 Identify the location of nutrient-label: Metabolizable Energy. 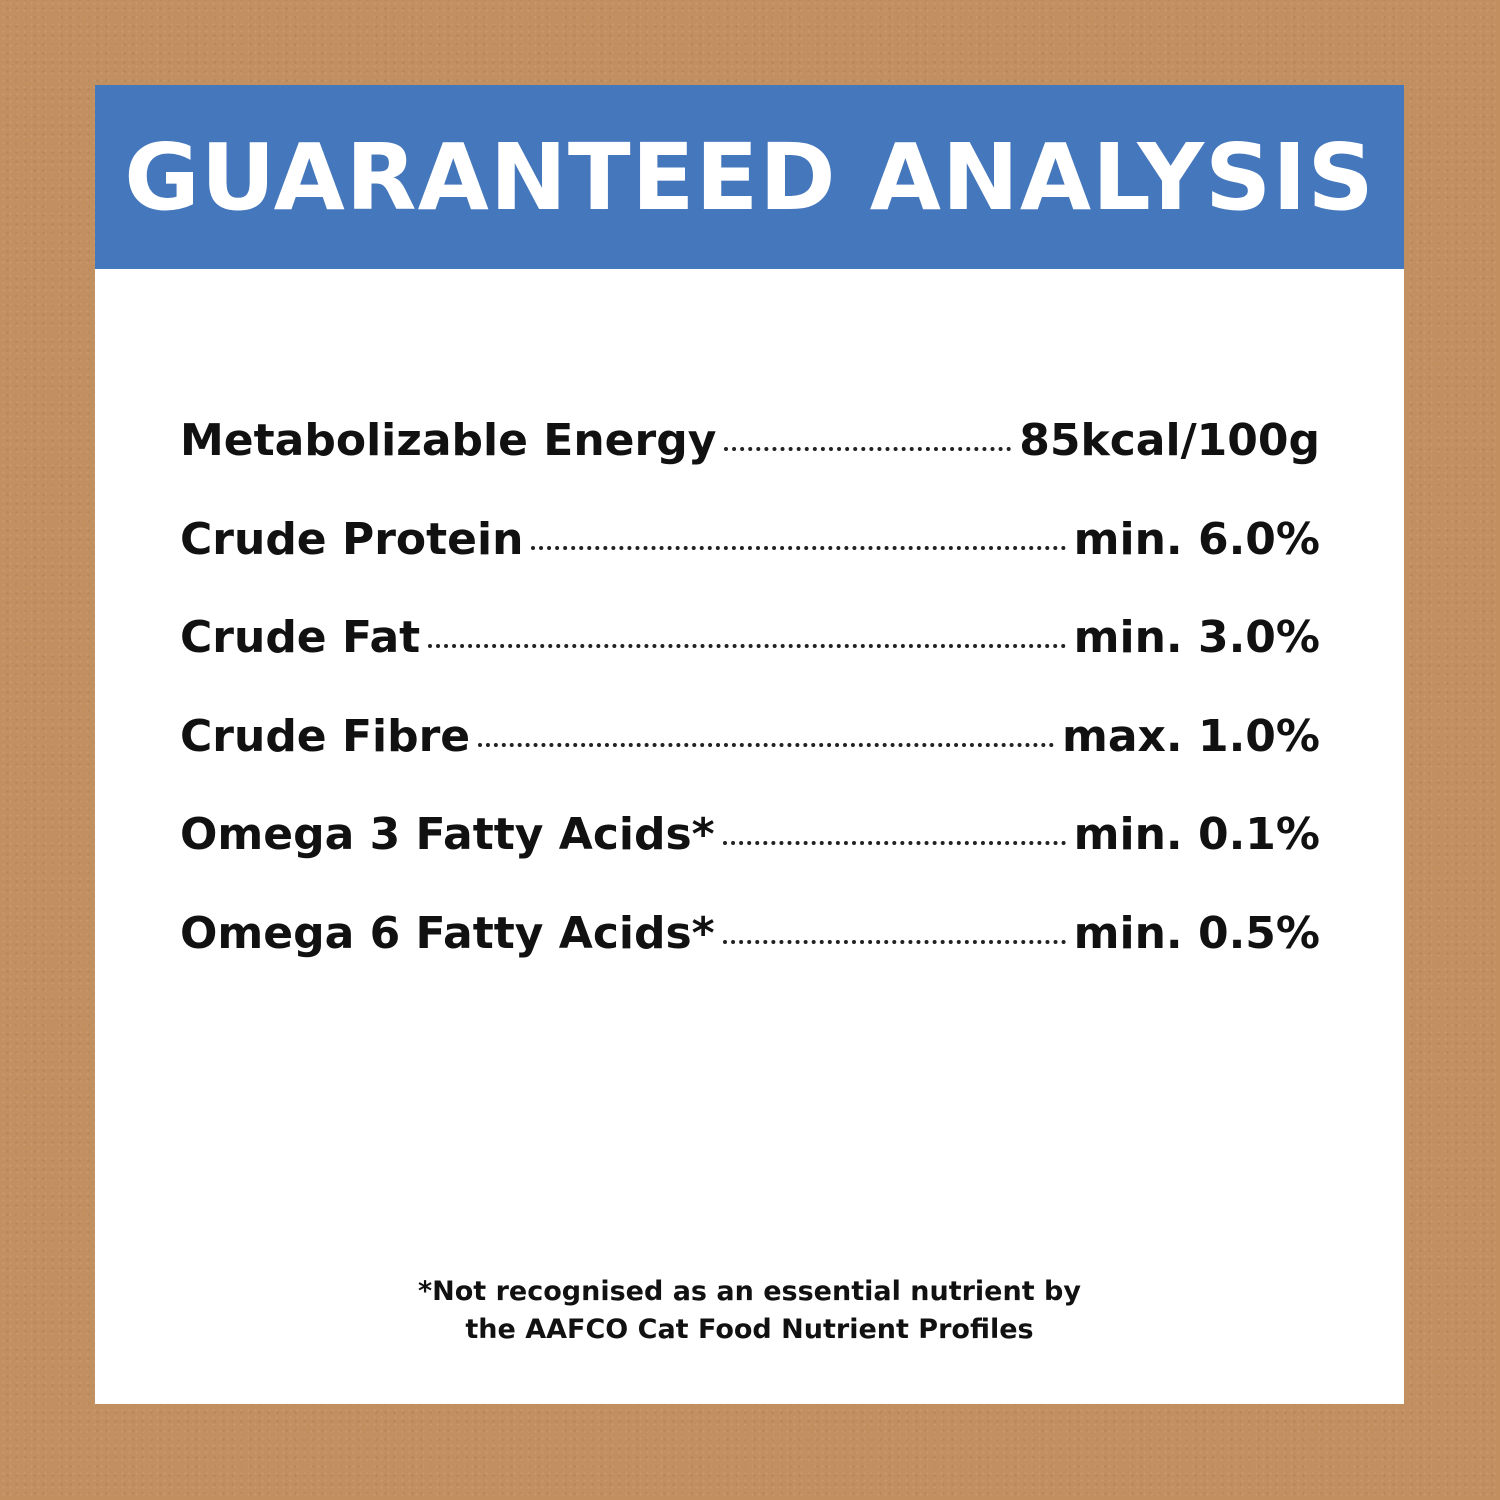
(448, 440).